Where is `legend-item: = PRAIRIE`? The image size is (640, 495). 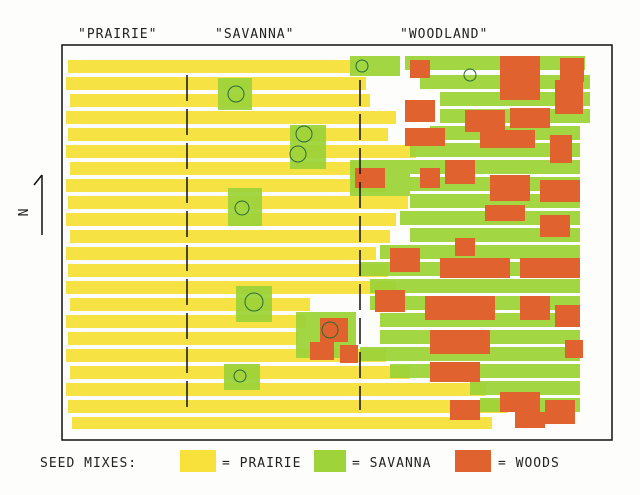 legend-item: = PRAIRIE is located at coordinates (261, 463).